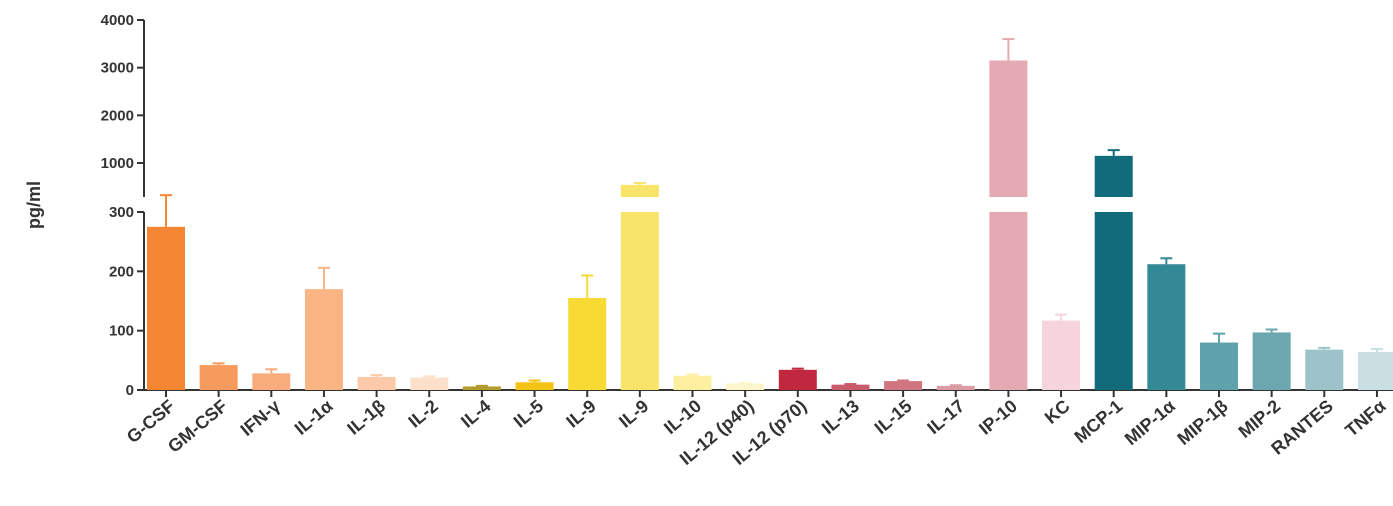 This screenshot has width=1393, height=506. Describe the element at coordinates (580, 414) in the screenshot. I see `x-tick-label-9: IL-9` at that location.